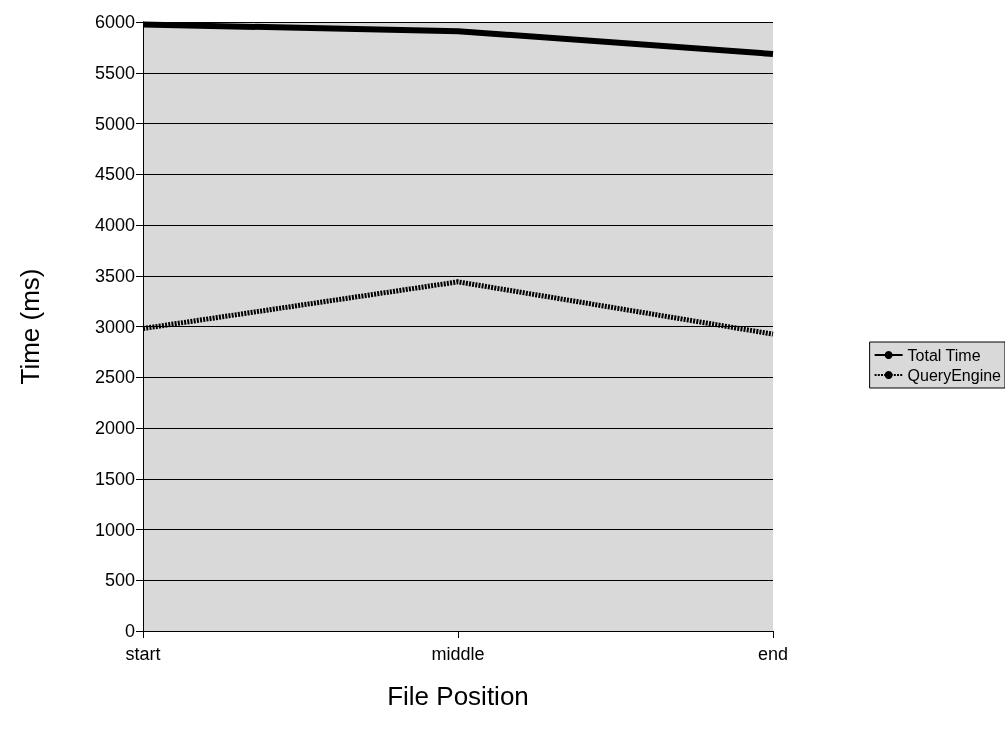 The image size is (1005, 730). I want to click on y-tick-label: 3500, so click(114, 275).